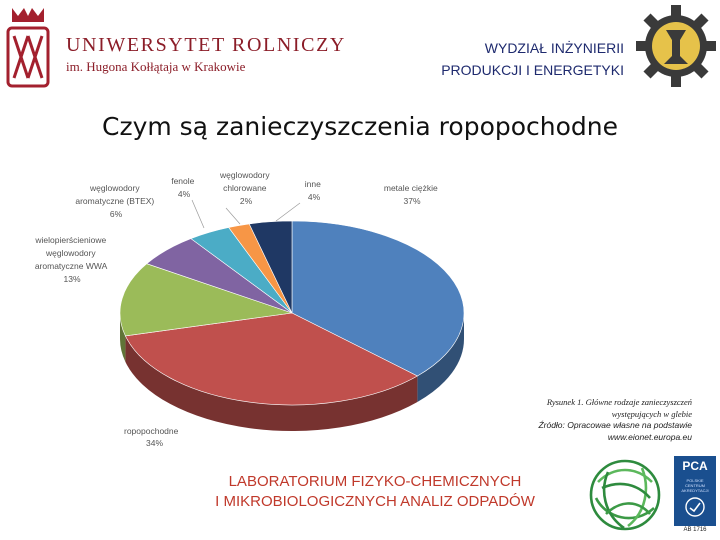  I want to click on label-chlor-line-2: chlorowane, so click(245, 188).